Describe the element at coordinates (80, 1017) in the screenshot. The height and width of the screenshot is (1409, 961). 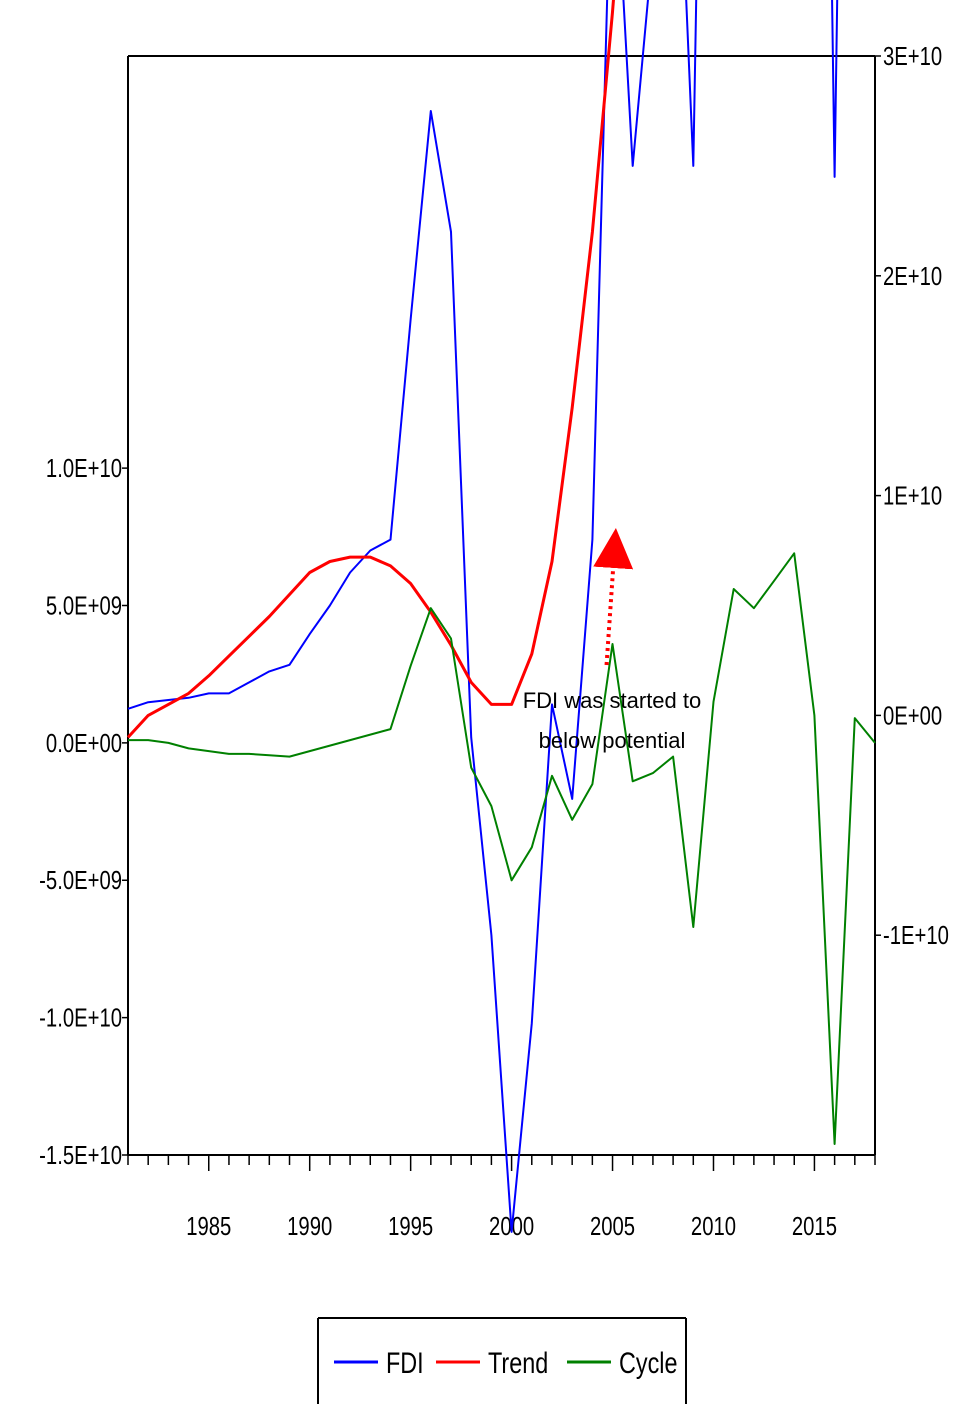
I see `left-axis-tick-label: -1.0E+10` at that location.